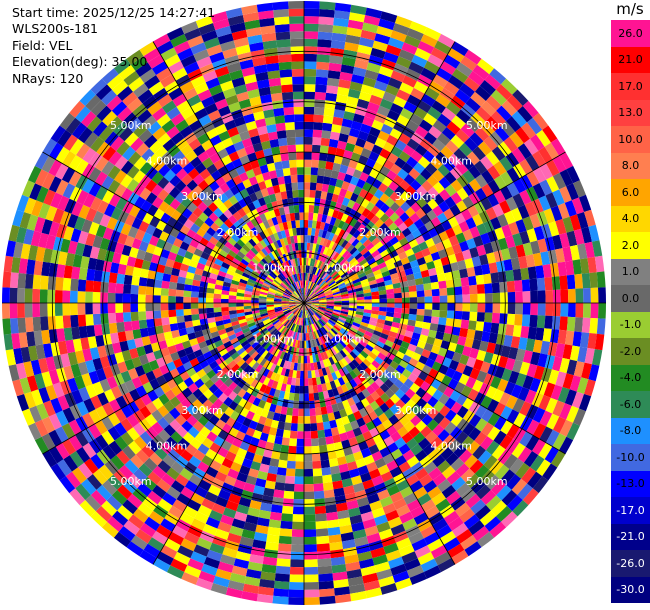  Describe the element at coordinates (630, 589) in the screenshot. I see `colorbar-cell: -30.0` at that location.